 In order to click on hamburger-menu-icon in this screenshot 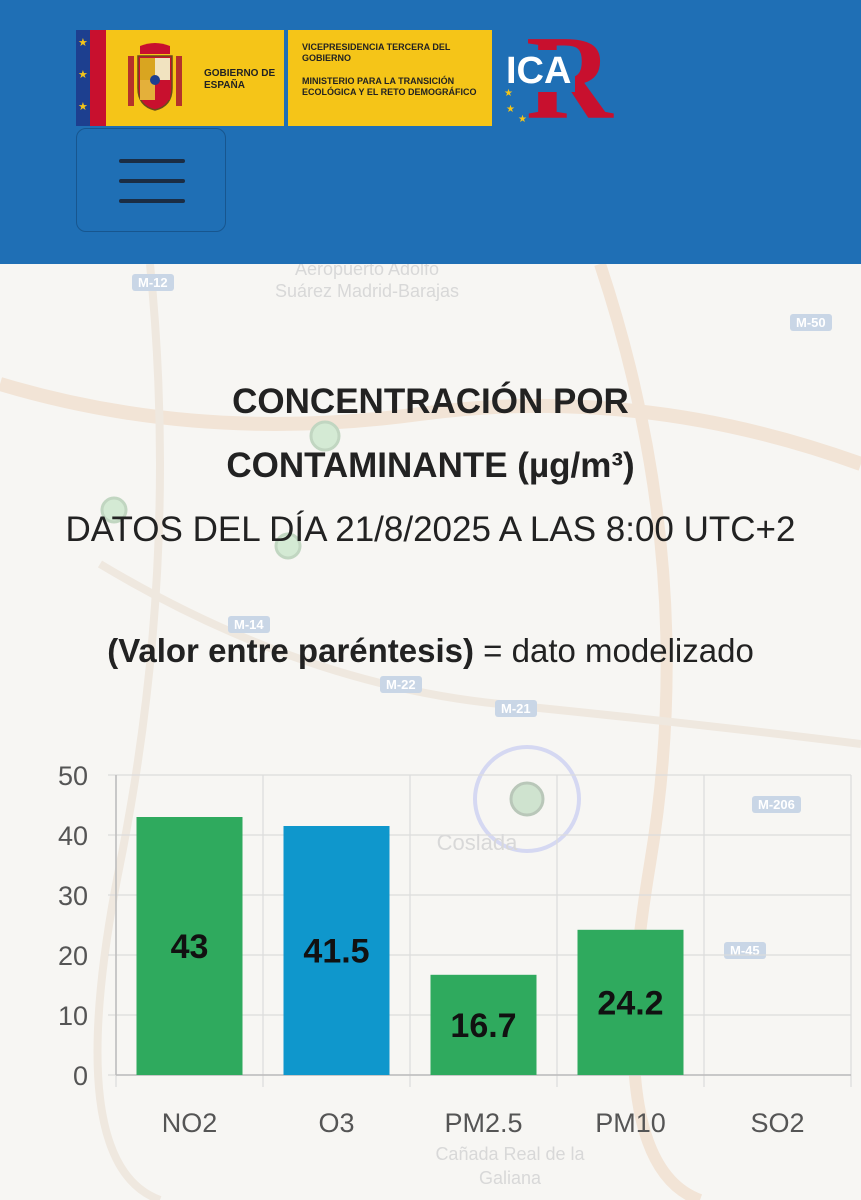, I will do `click(152, 161)`.